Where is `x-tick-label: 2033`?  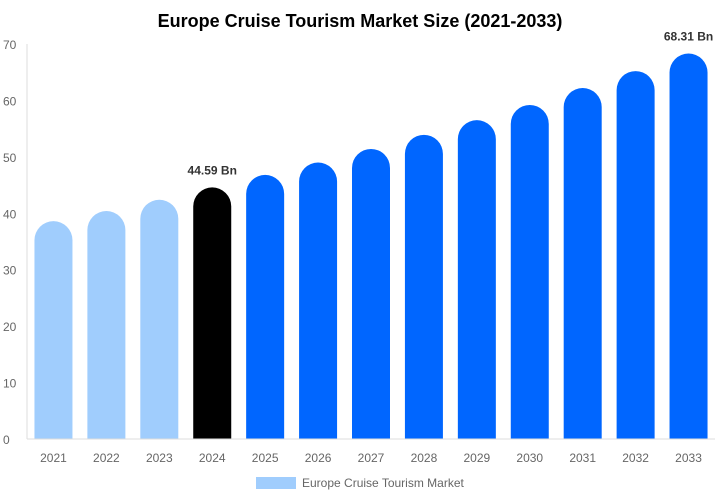
x-tick-label: 2033 is located at coordinates (688, 458).